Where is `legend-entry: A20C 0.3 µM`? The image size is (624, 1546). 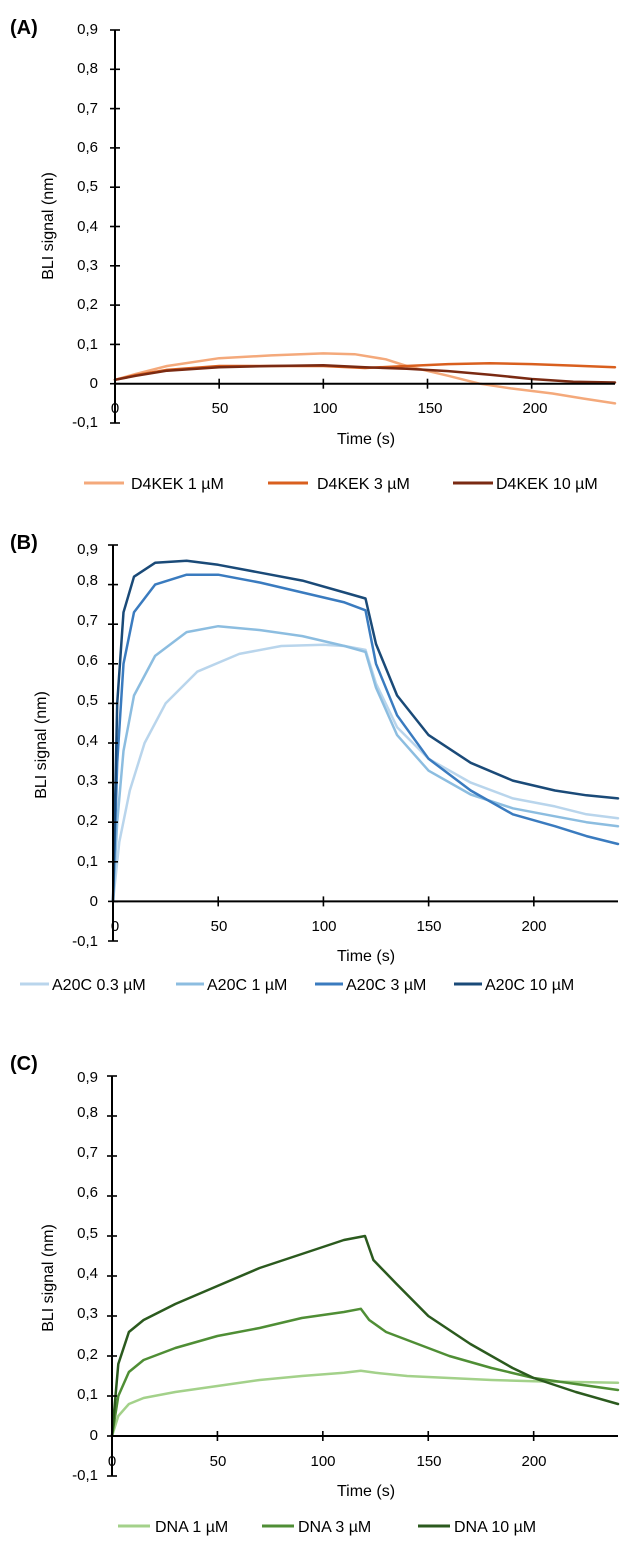
legend-entry: A20C 0.3 µM is located at coordinates (99, 985).